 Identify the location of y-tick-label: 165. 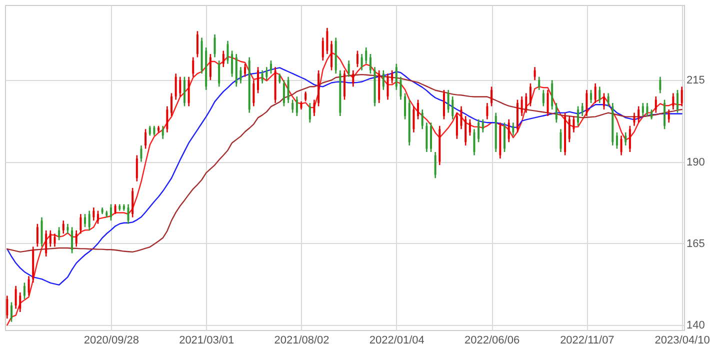
(695, 244).